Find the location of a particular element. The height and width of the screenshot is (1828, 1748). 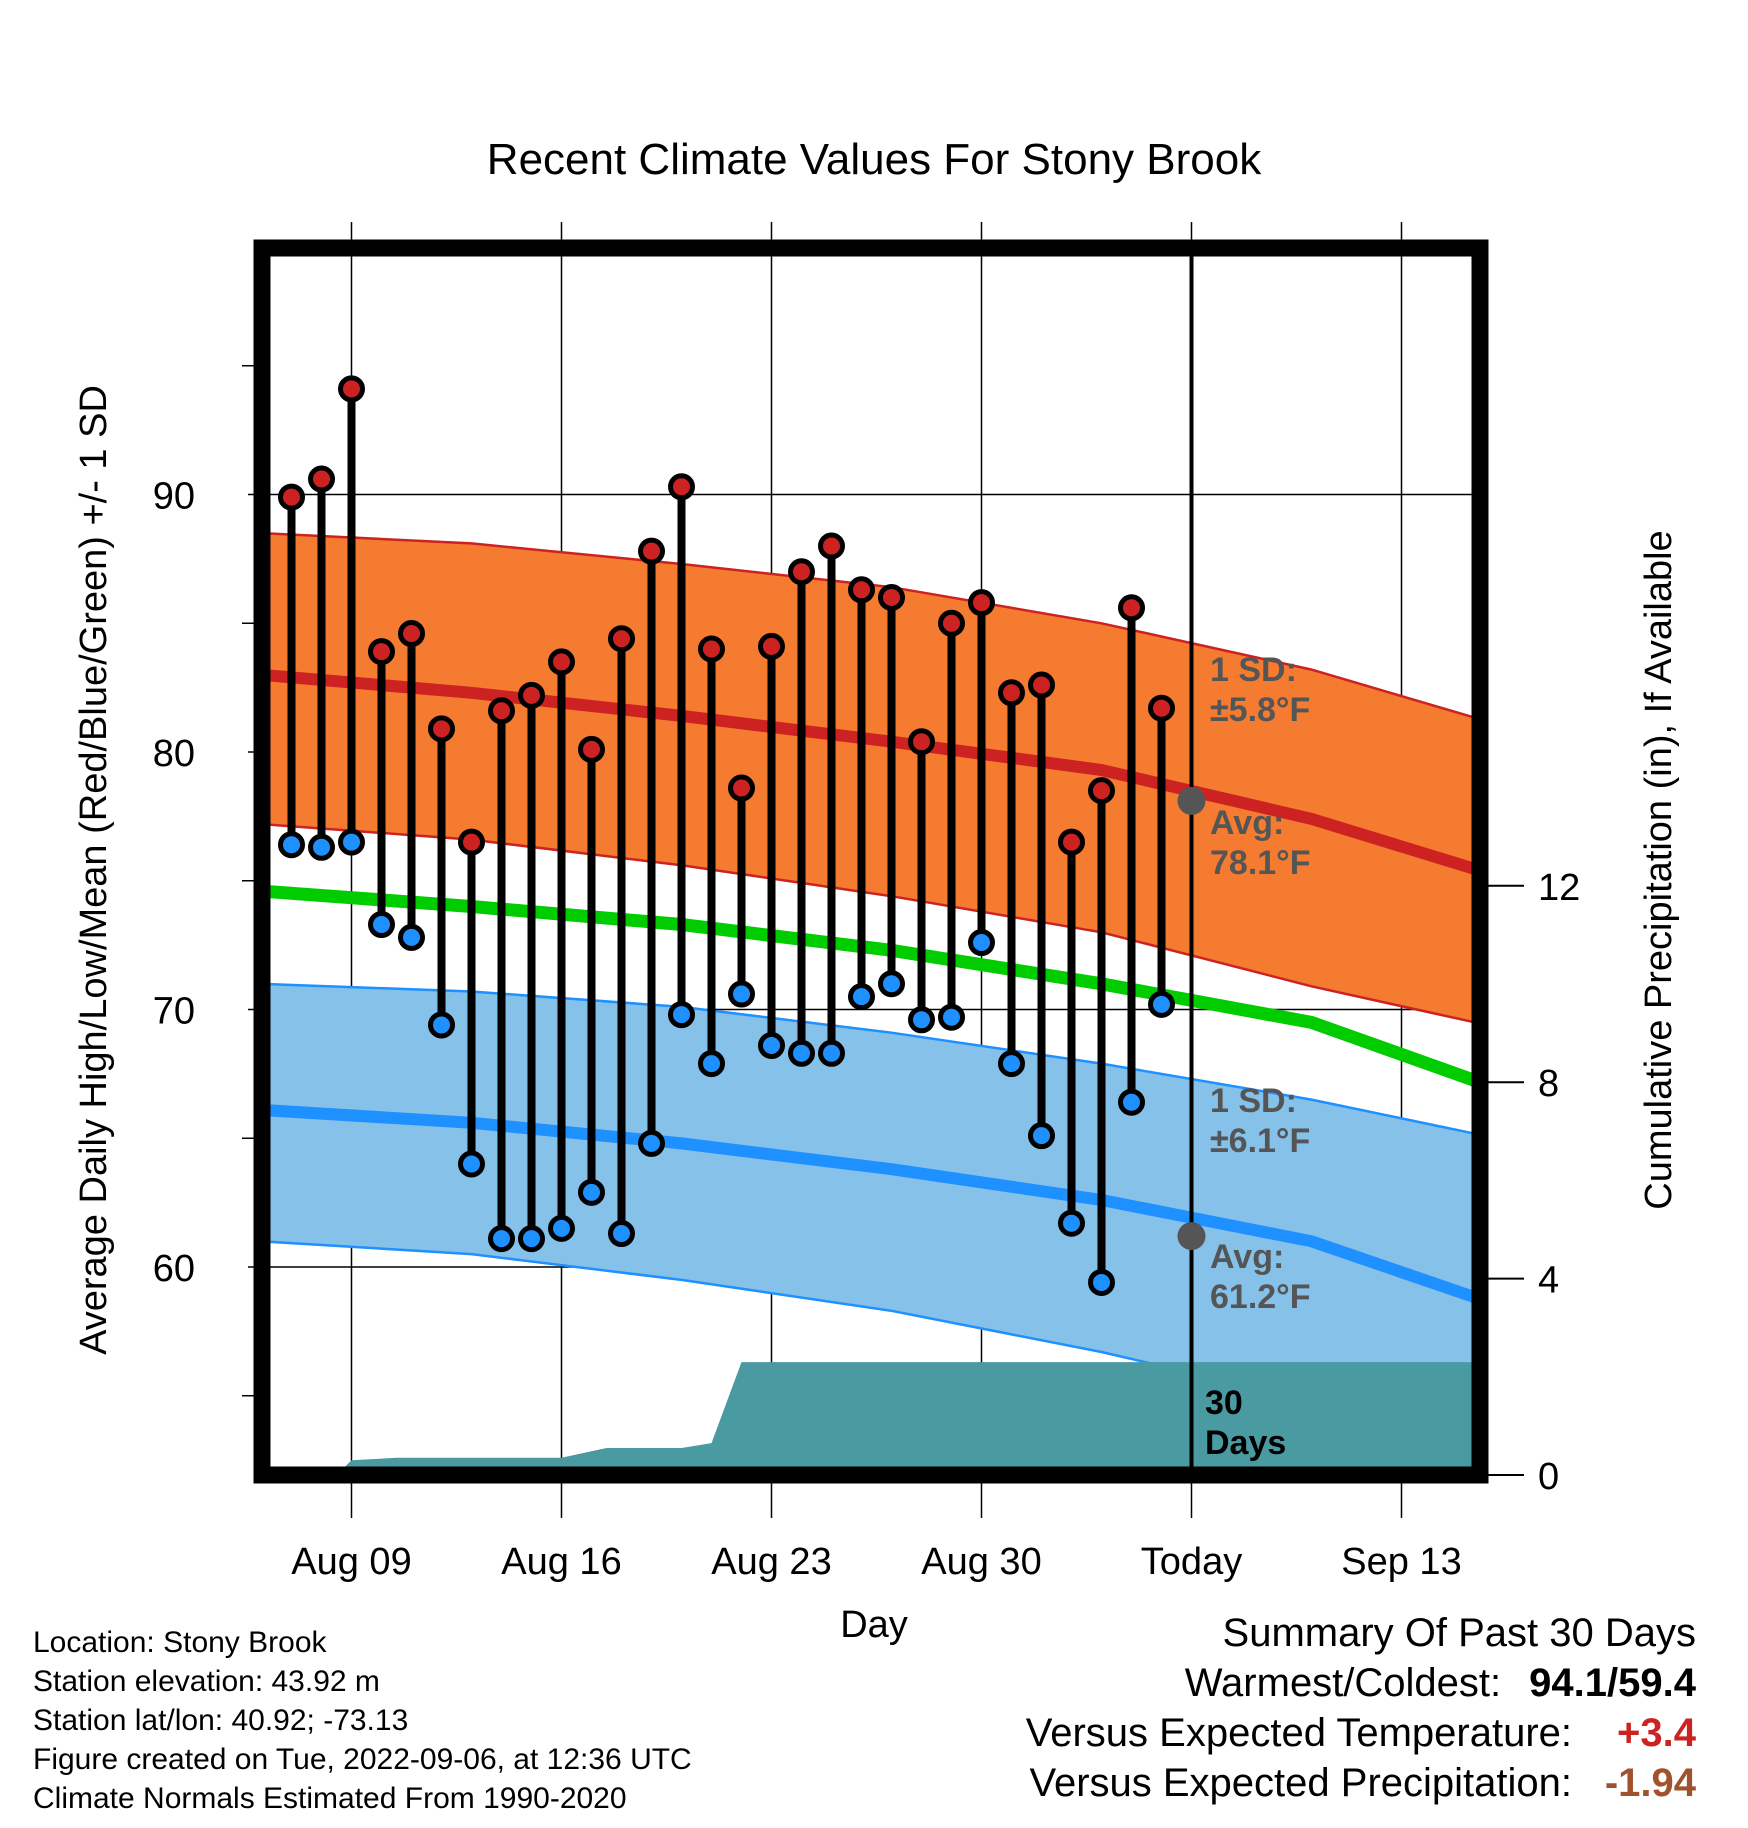

high-average-annotation-line-1: Avg: is located at coordinates (1247, 823).